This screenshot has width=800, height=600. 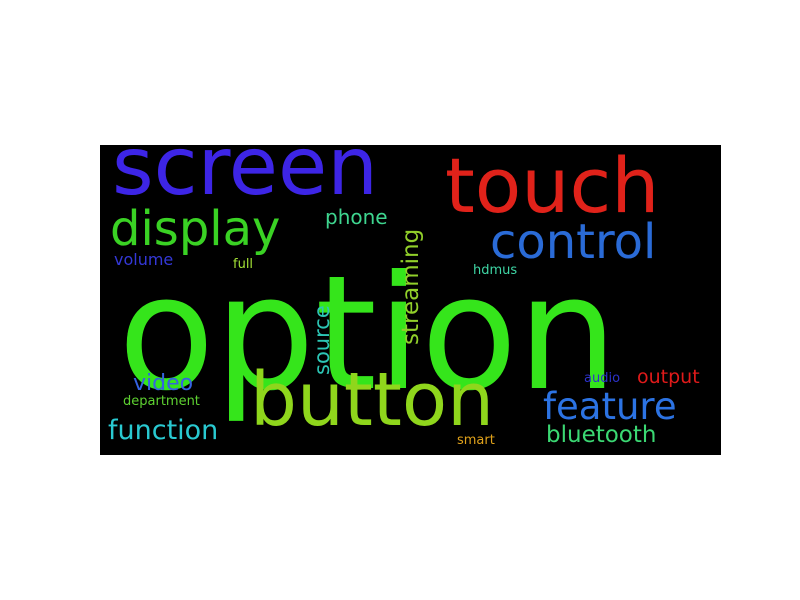 I want to click on word-audio: audio, so click(x=602, y=378).